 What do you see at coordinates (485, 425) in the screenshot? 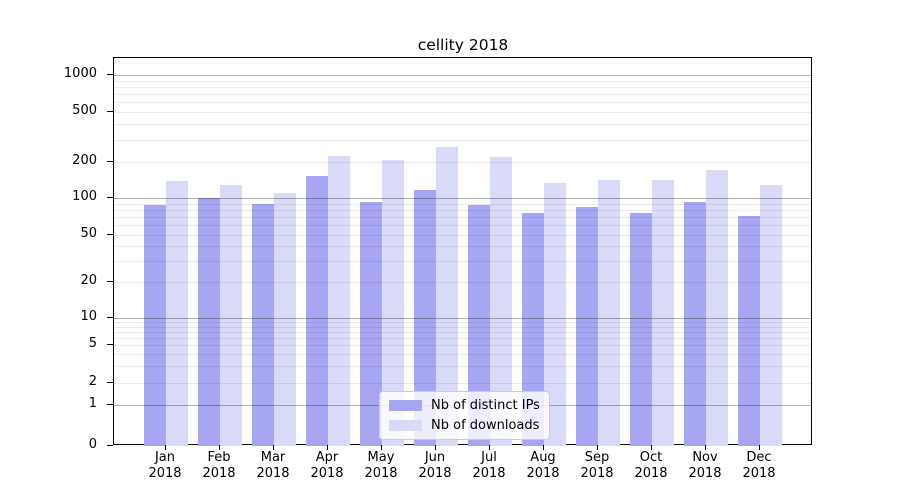
I see `legend-label-downloads: Nb of downloads` at bounding box center [485, 425].